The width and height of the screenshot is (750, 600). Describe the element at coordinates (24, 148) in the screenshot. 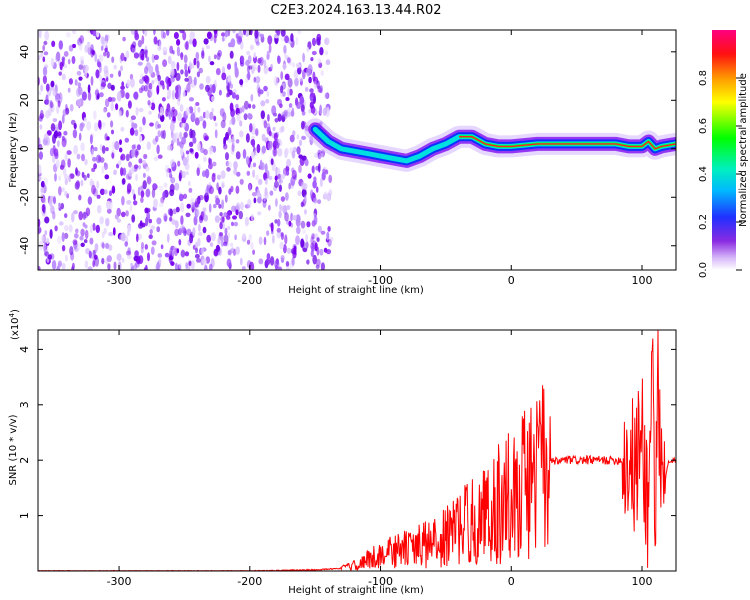

I see `y-tick-label: 0` at that location.